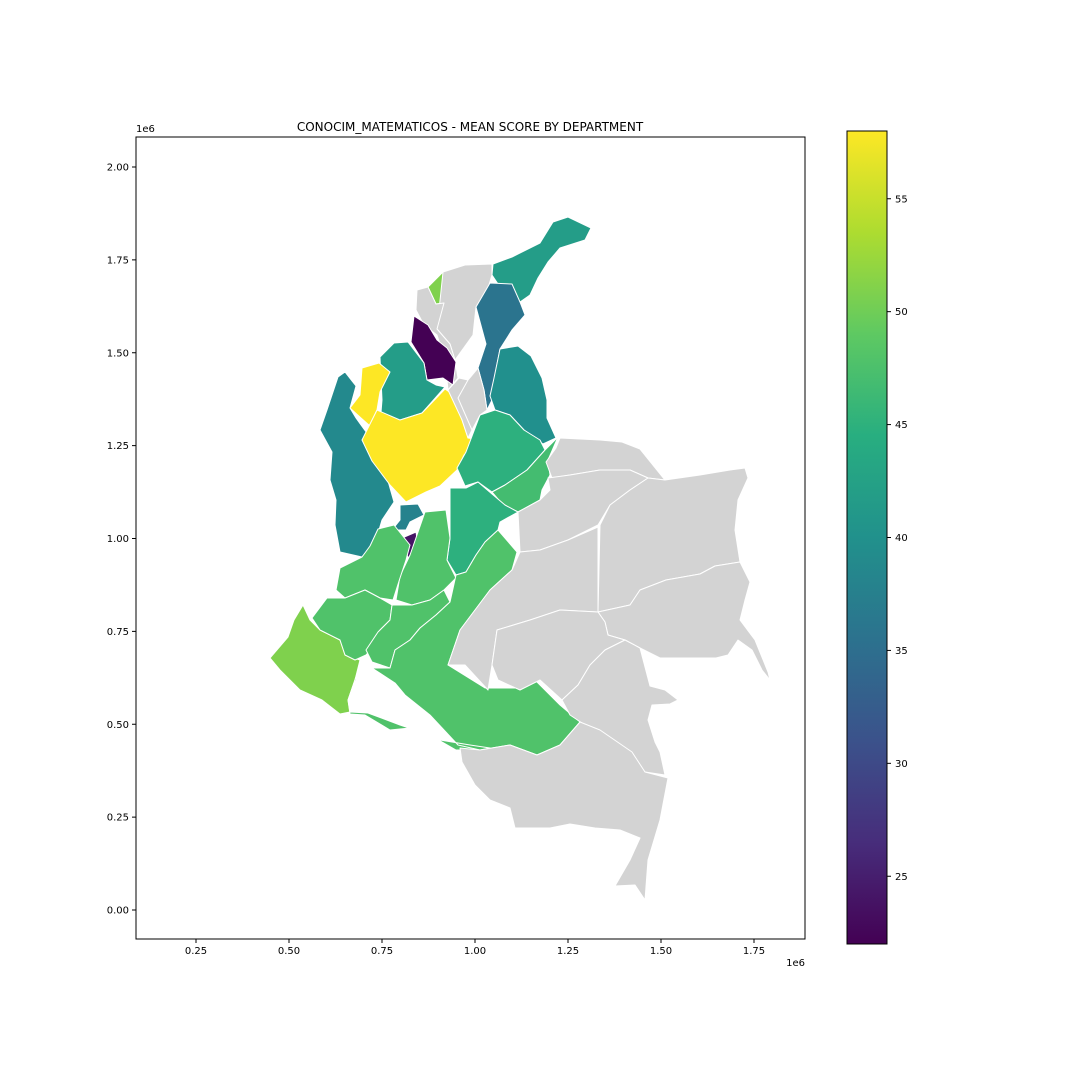 This screenshot has height=1080, width=1080. What do you see at coordinates (196, 951) in the screenshot?
I see `x-tick-label: 0.25` at bounding box center [196, 951].